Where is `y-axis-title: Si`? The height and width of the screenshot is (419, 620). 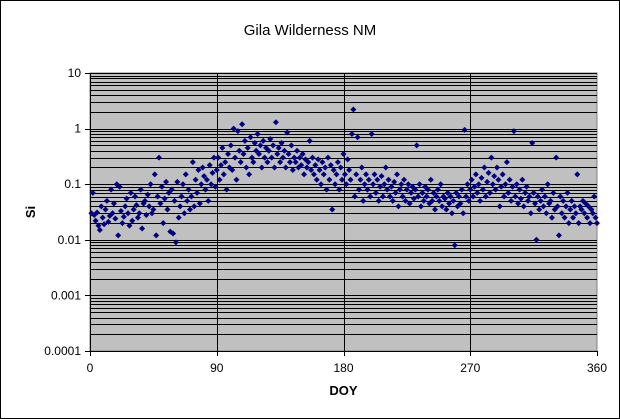
y-axis-title: Si is located at coordinates (30, 212).